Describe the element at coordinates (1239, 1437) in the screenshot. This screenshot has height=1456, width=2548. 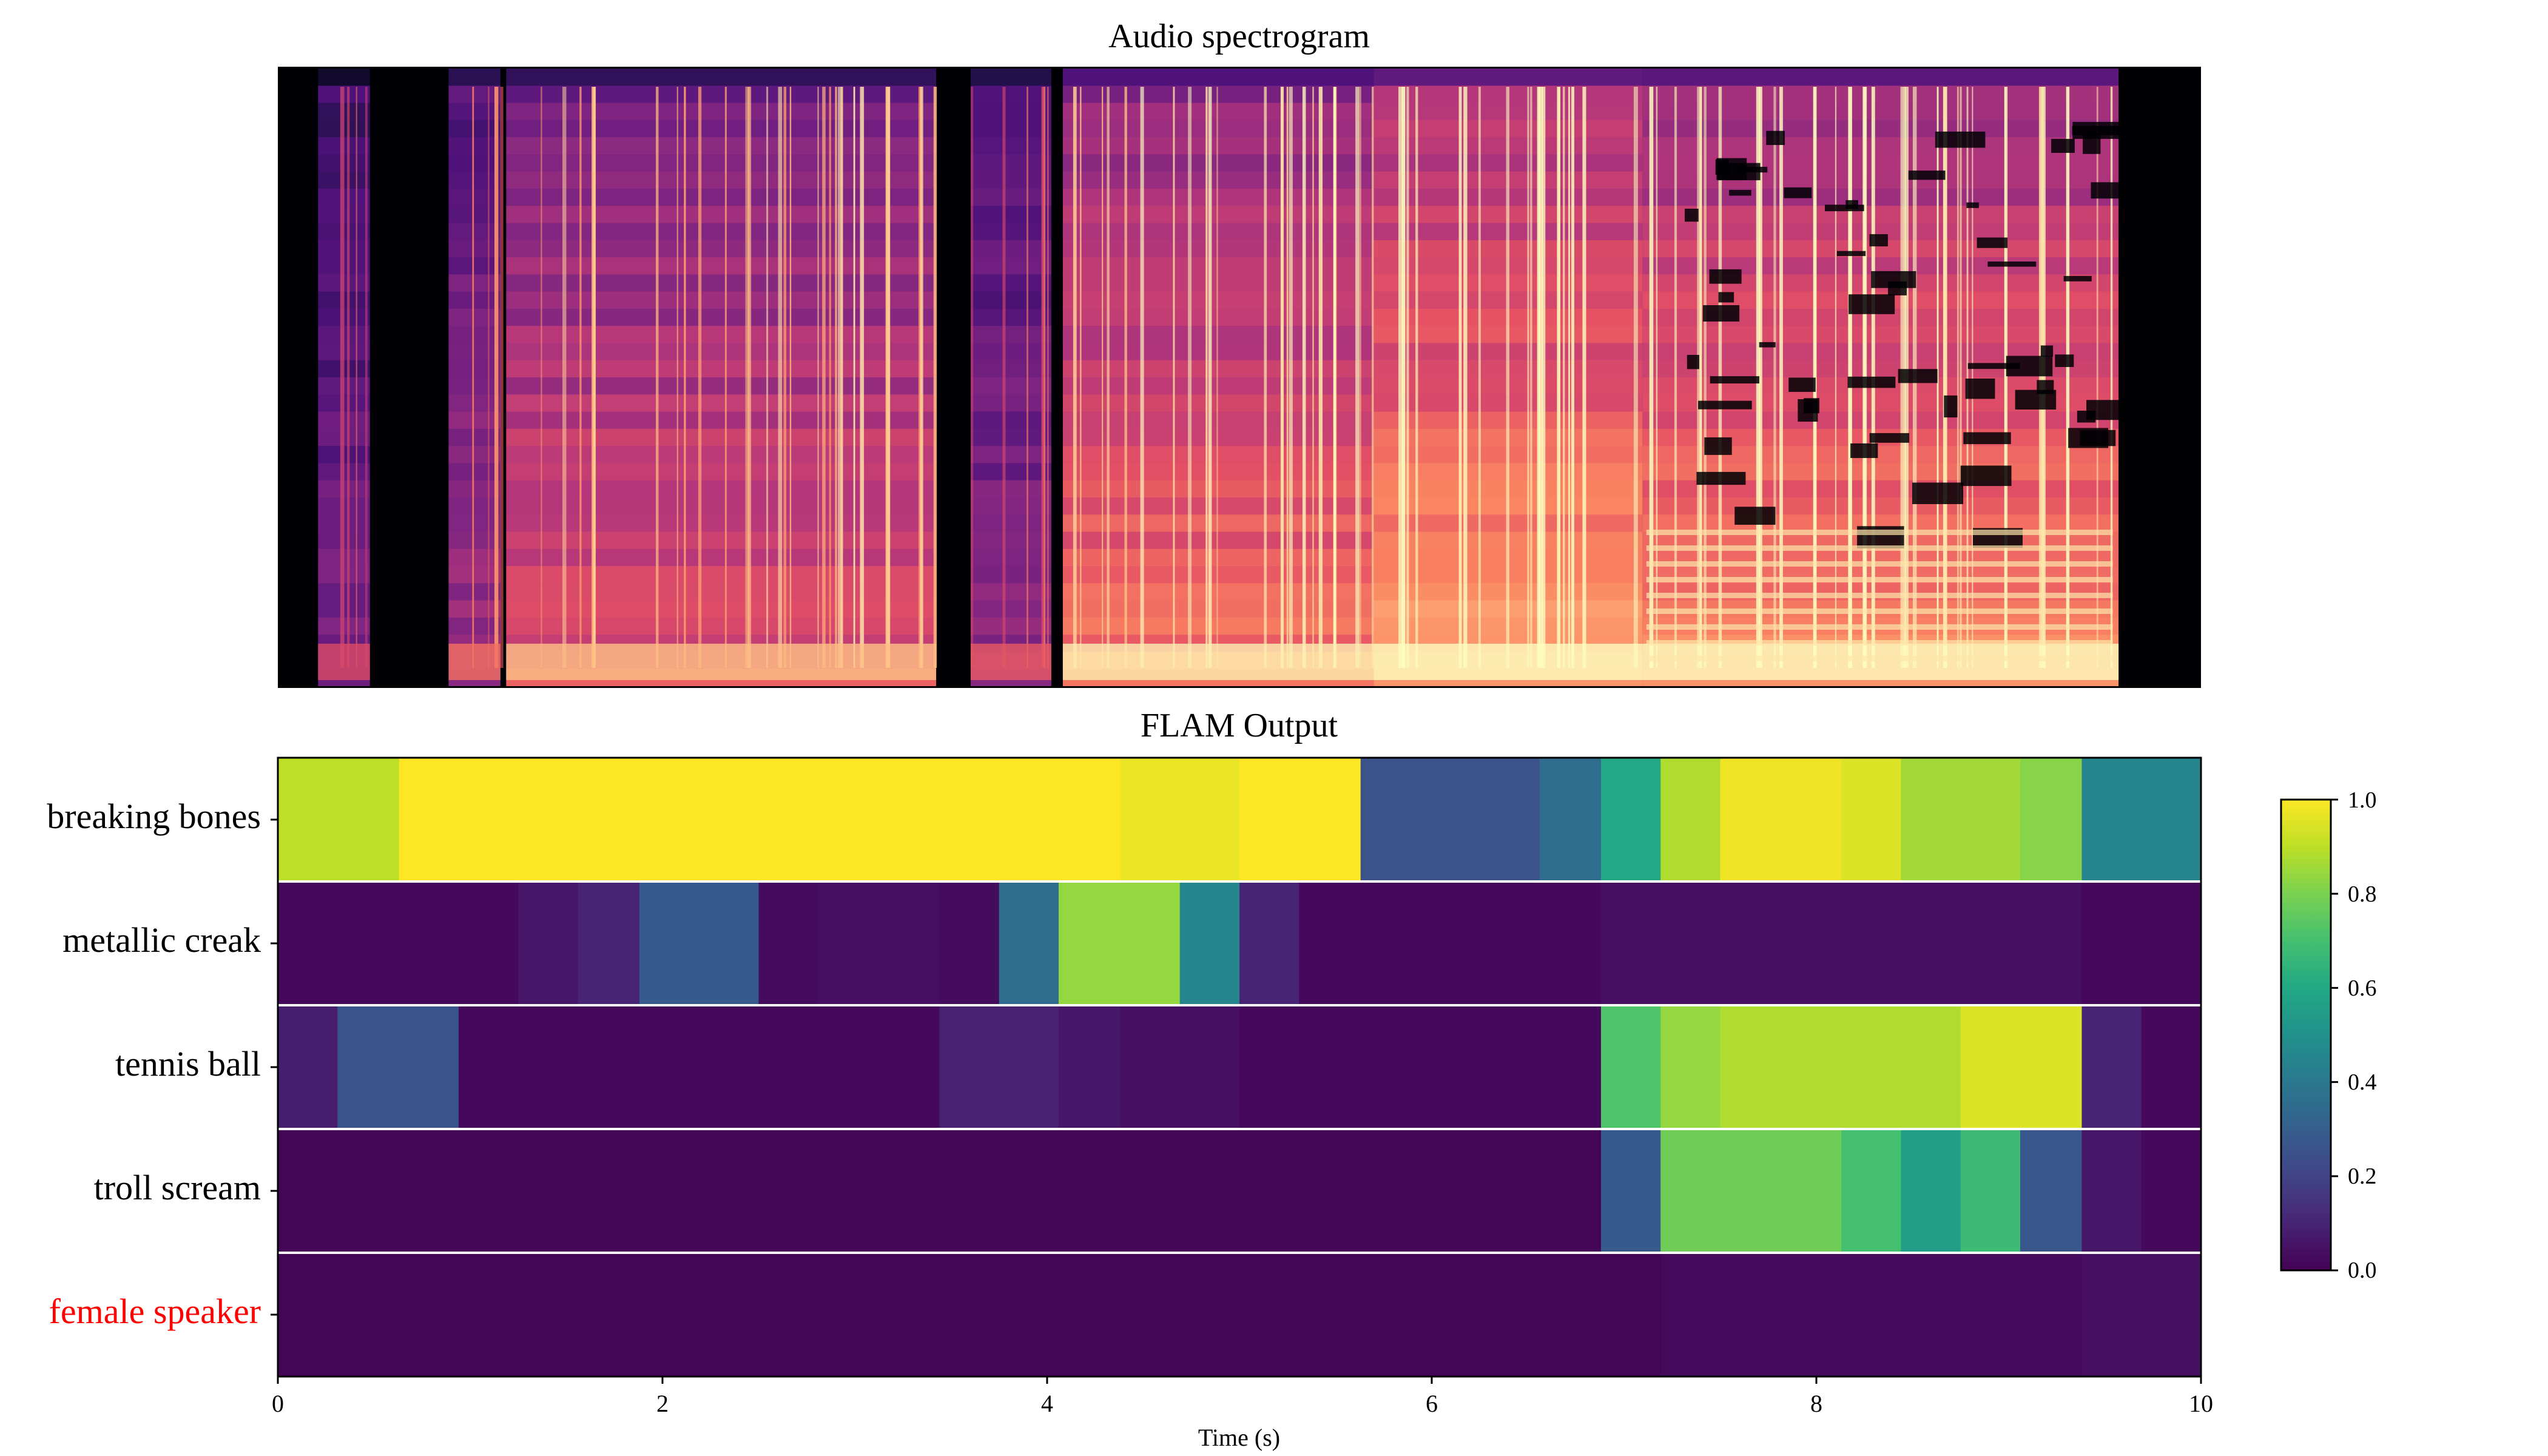
I see `x-axis-label: Time (s)` at that location.